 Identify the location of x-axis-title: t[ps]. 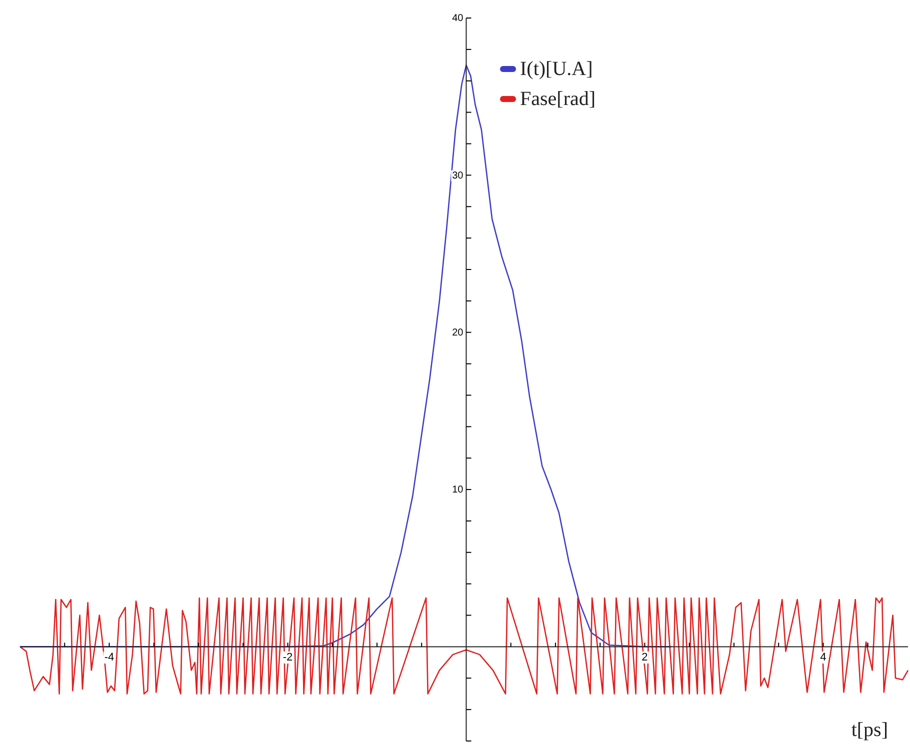
(869, 730).